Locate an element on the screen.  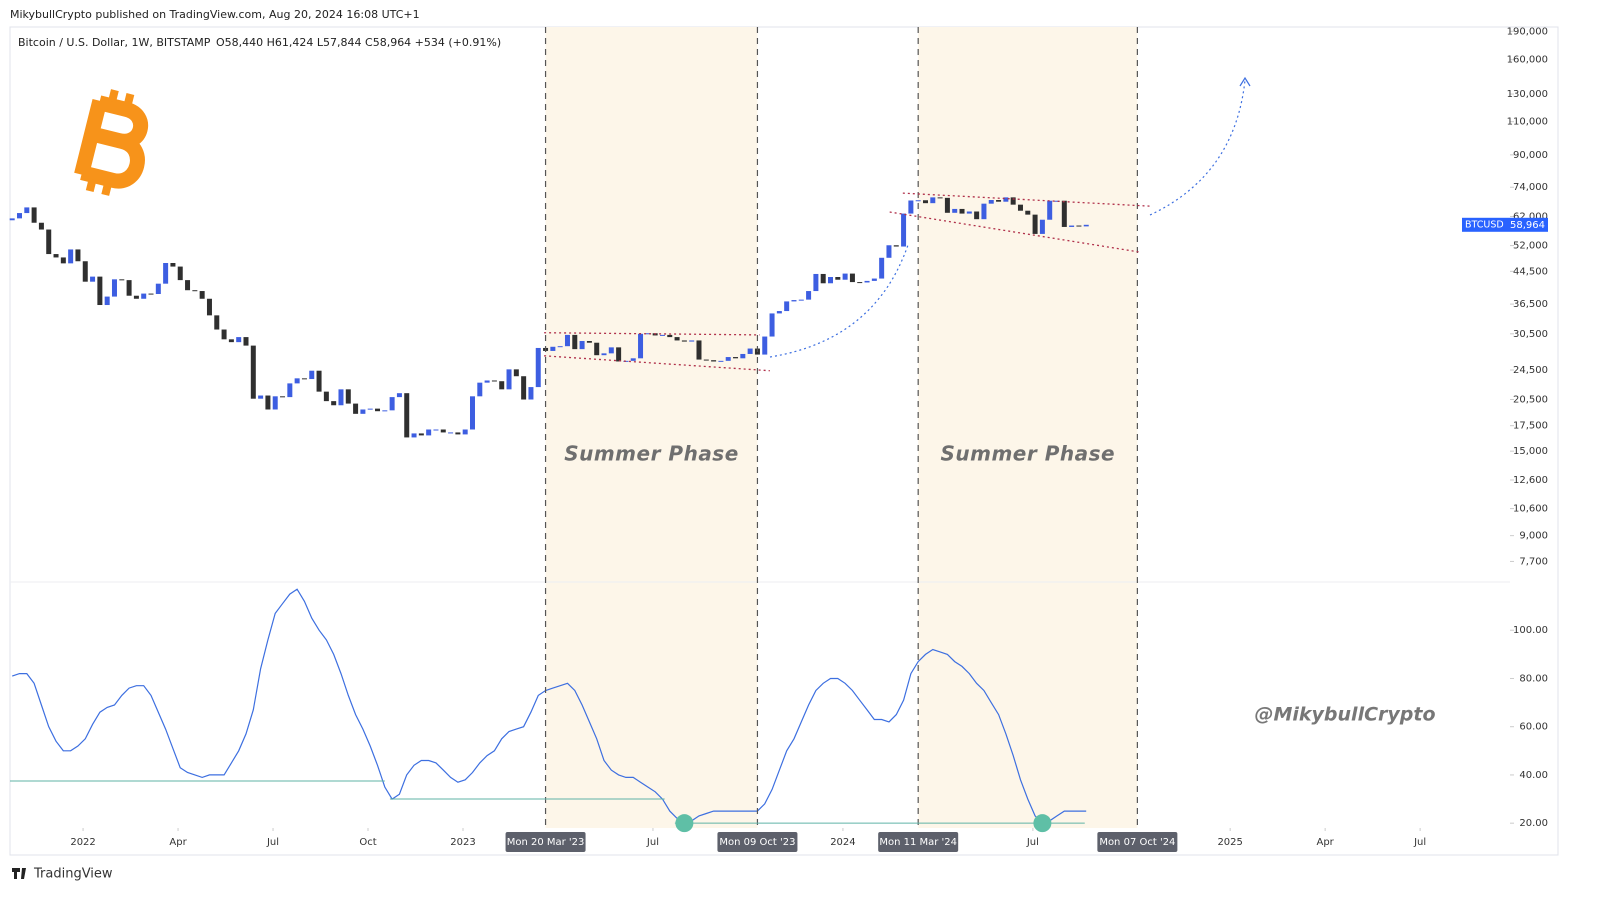
brand-icon is located at coordinates (19, 873).